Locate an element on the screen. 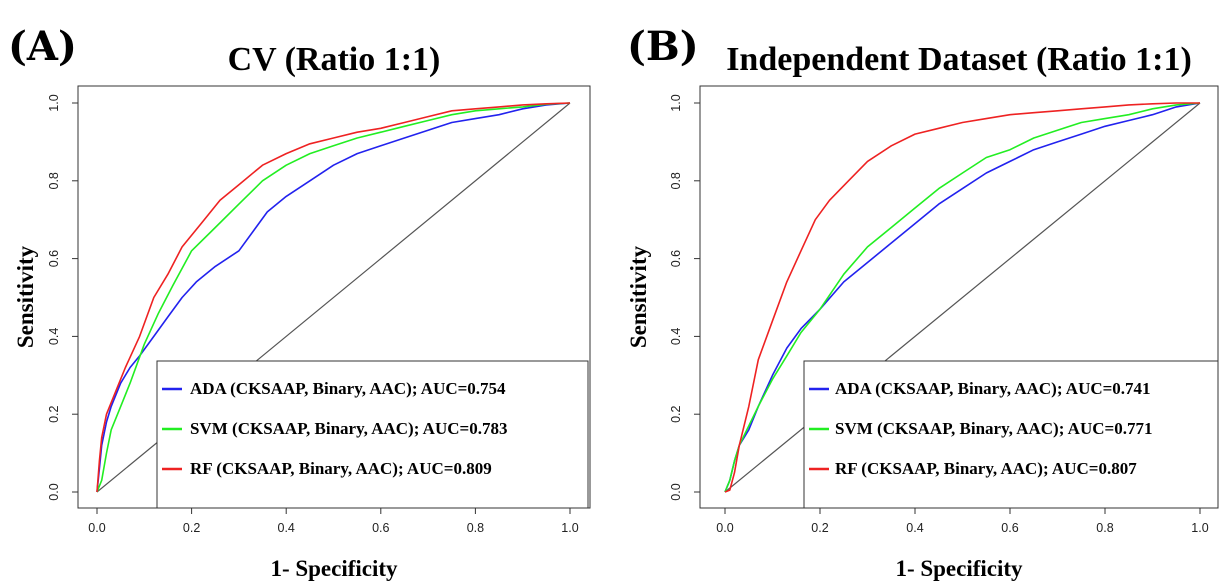 The width and height of the screenshot is (1226, 584). panel-label: (B) is located at coordinates (663, 46).